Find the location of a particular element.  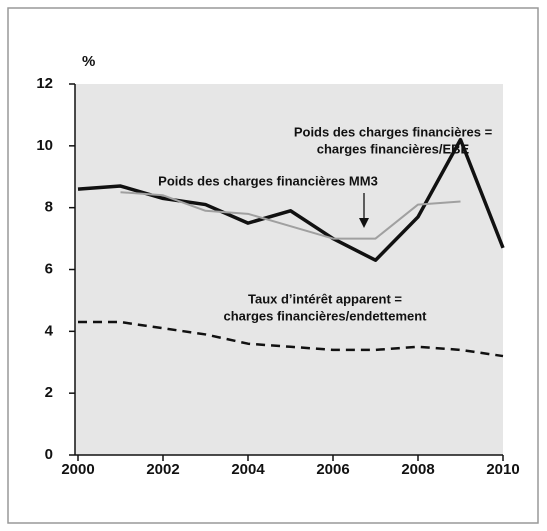

annotation: Poids des charges financières MM3 is located at coordinates (268, 180).